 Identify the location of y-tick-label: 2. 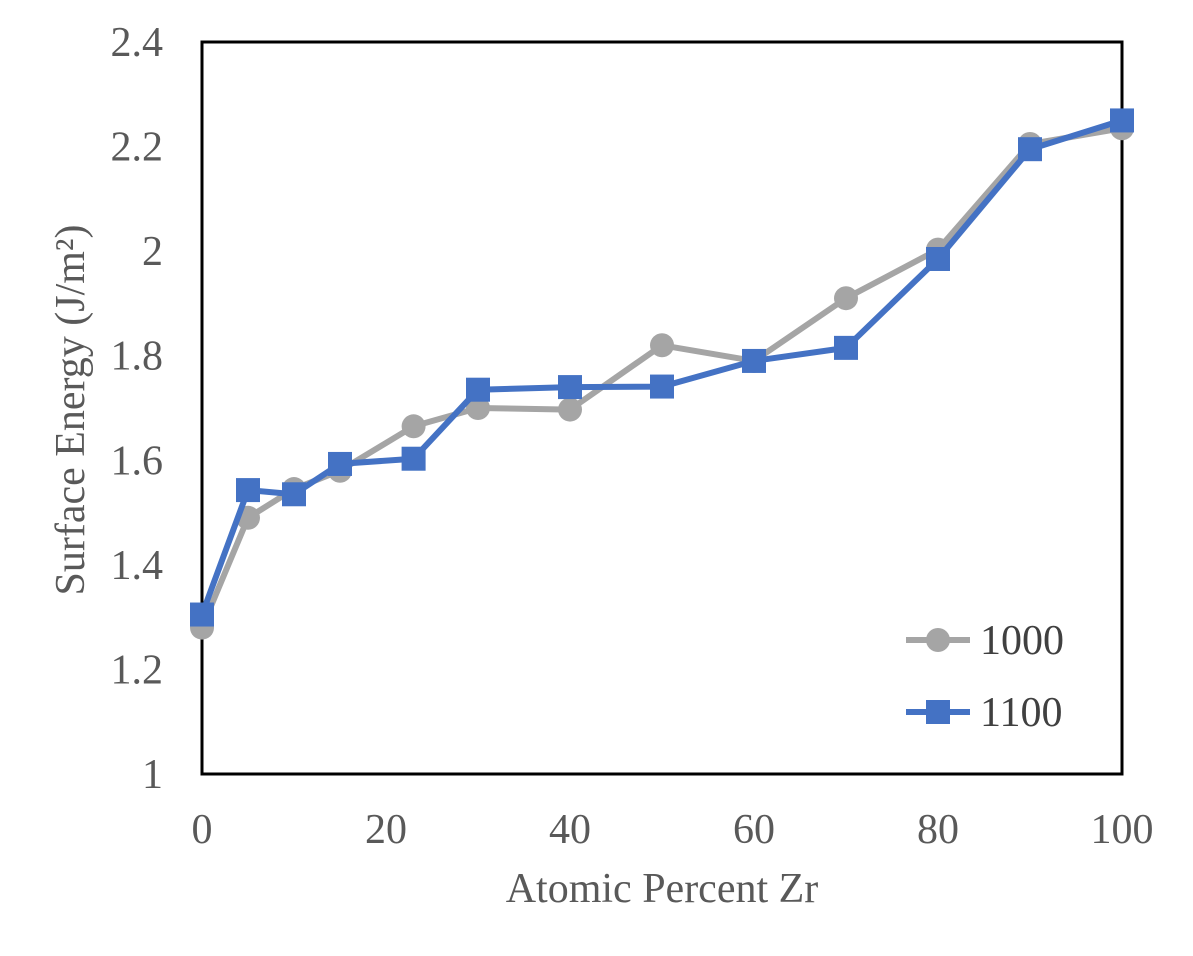
(152, 252).